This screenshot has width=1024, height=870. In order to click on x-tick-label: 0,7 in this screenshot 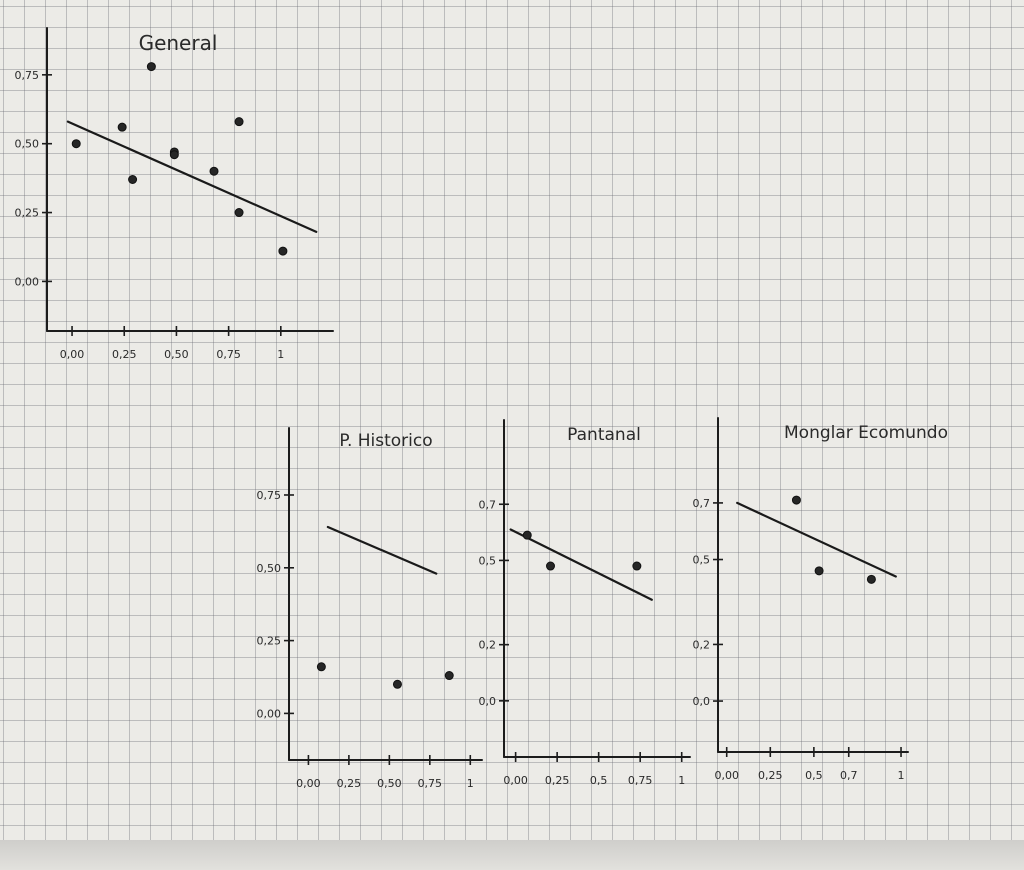, I will do `click(849, 775)`.